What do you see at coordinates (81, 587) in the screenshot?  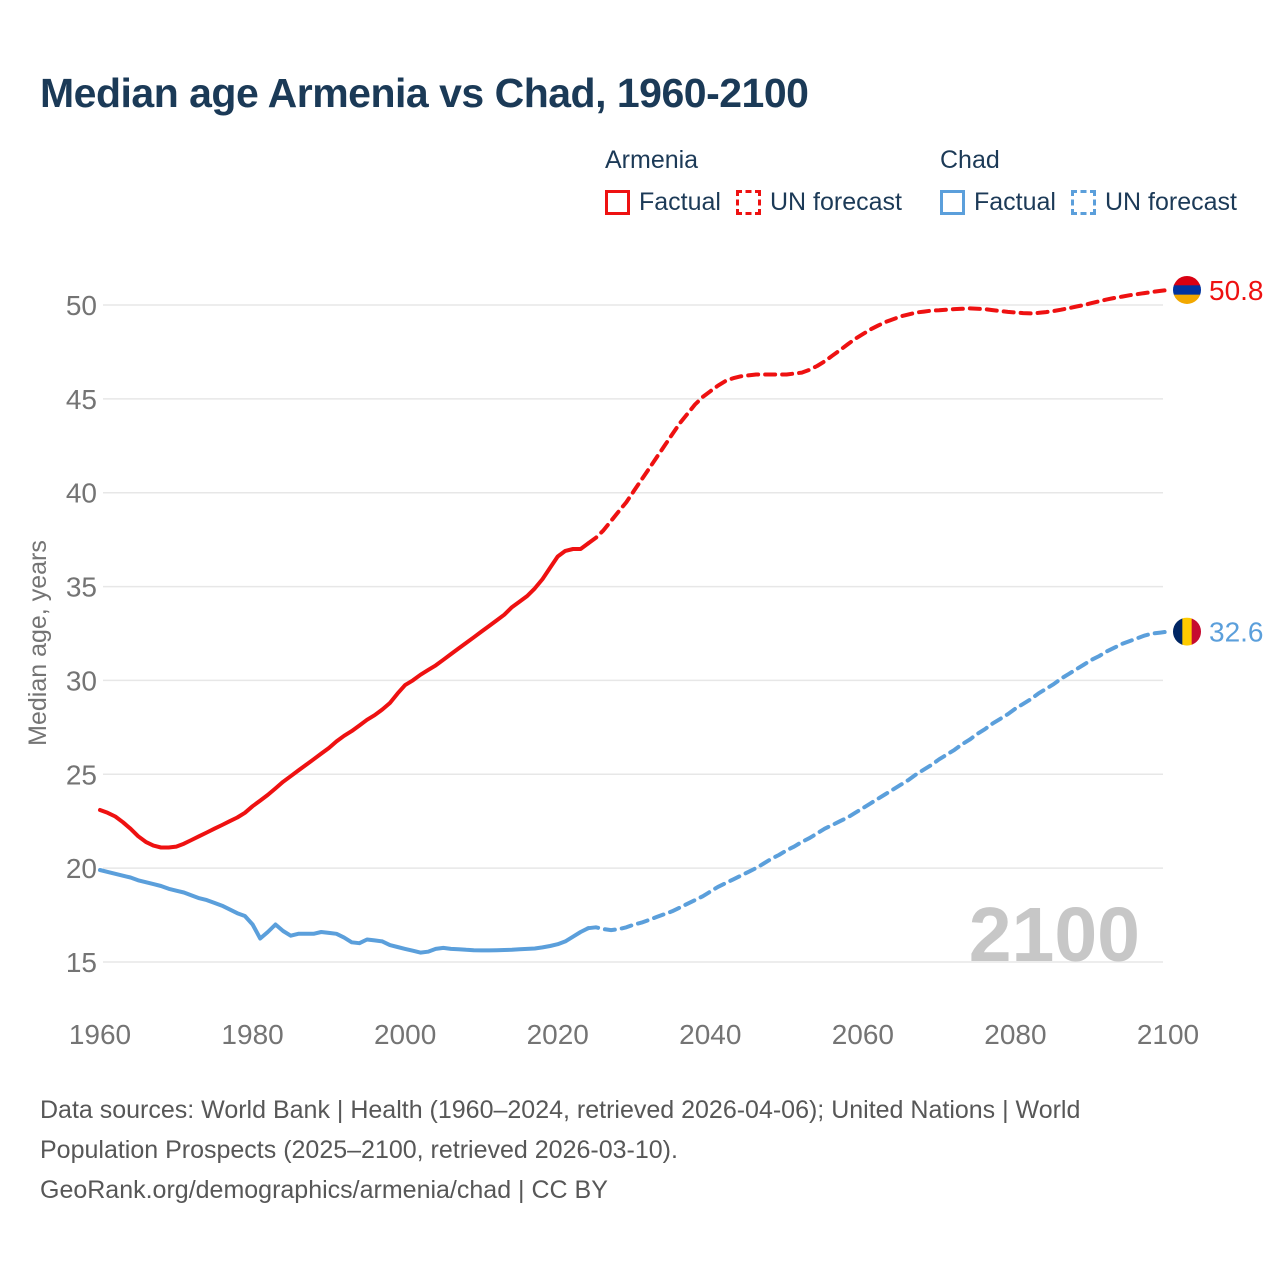 I see `y-tick-35: 35` at bounding box center [81, 587].